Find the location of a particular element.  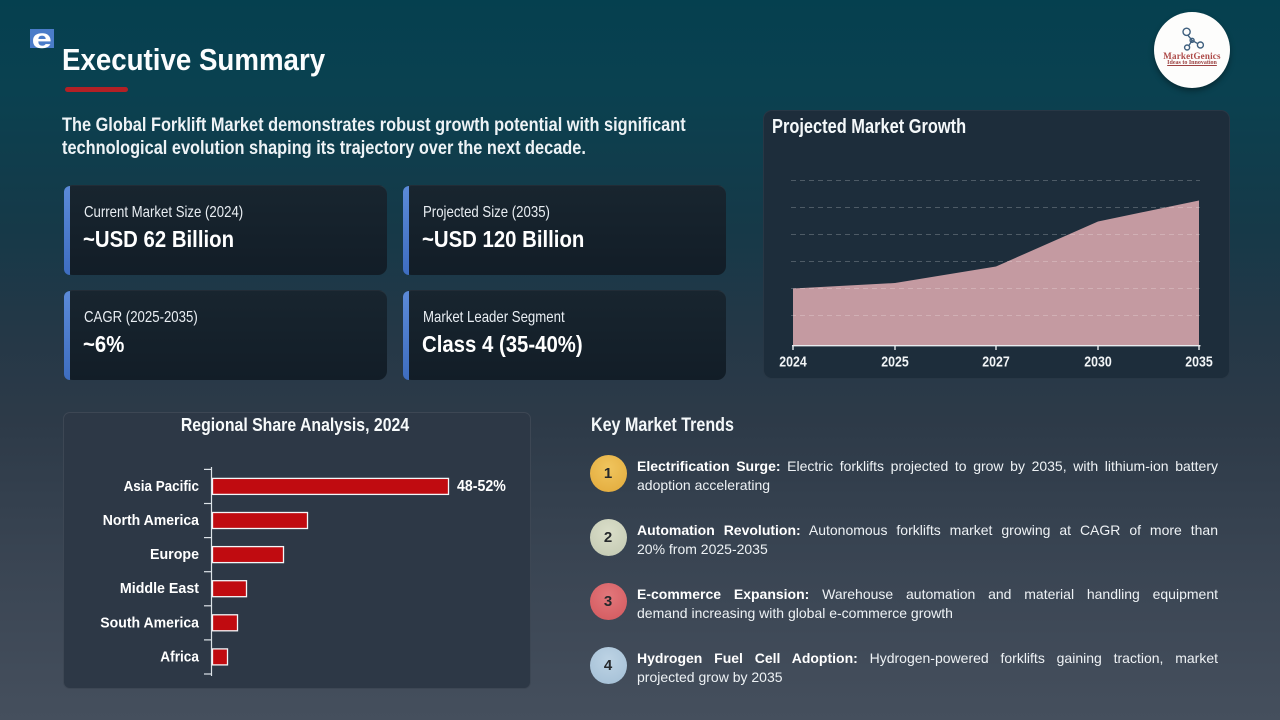

svg-text: Africa is located at coordinates (179, 656).